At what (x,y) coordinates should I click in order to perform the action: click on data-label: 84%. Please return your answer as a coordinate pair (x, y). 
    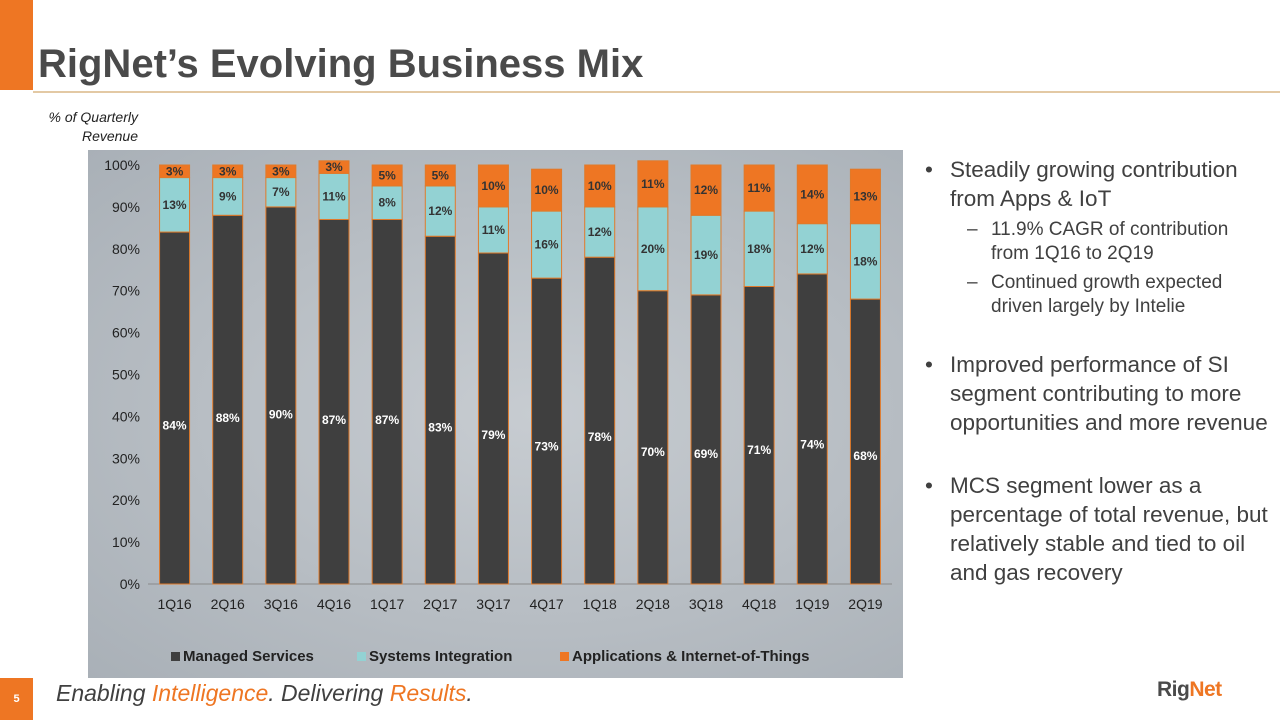
    Looking at the image, I should click on (175, 426).